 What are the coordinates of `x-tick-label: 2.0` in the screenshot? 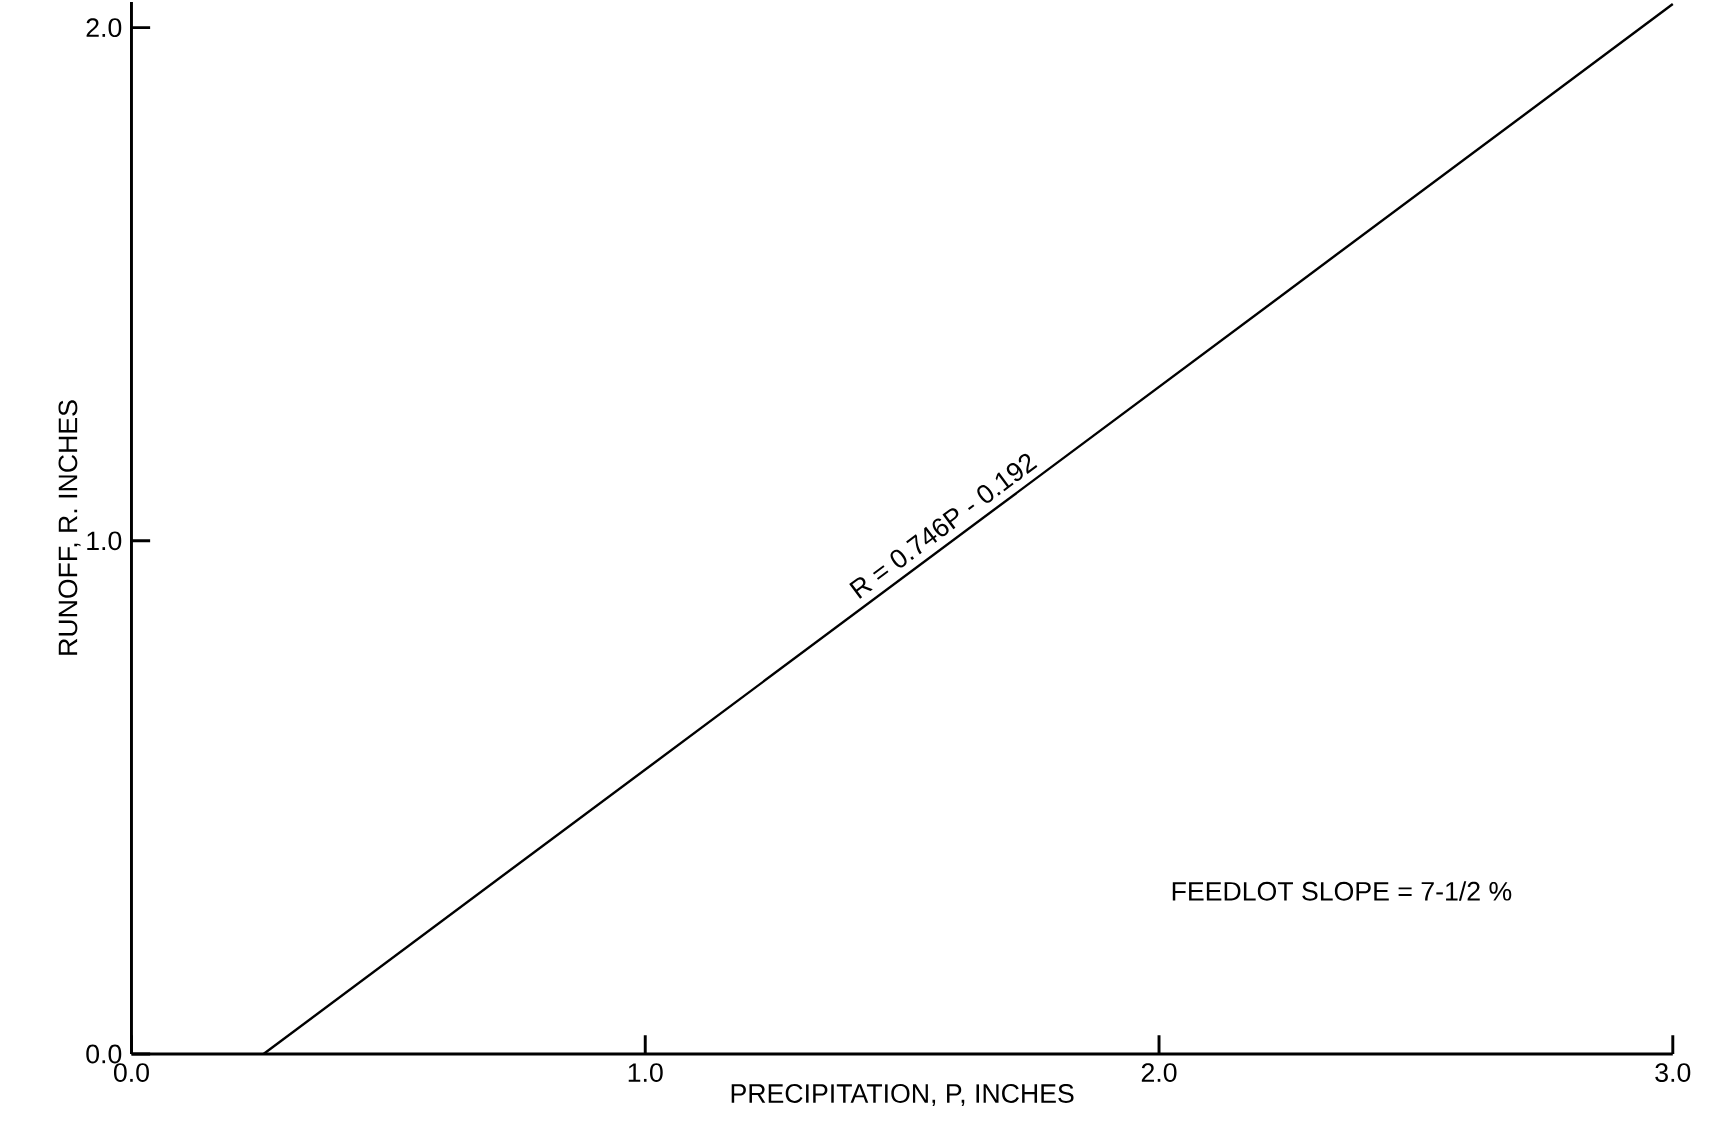 It's located at (1159, 1073).